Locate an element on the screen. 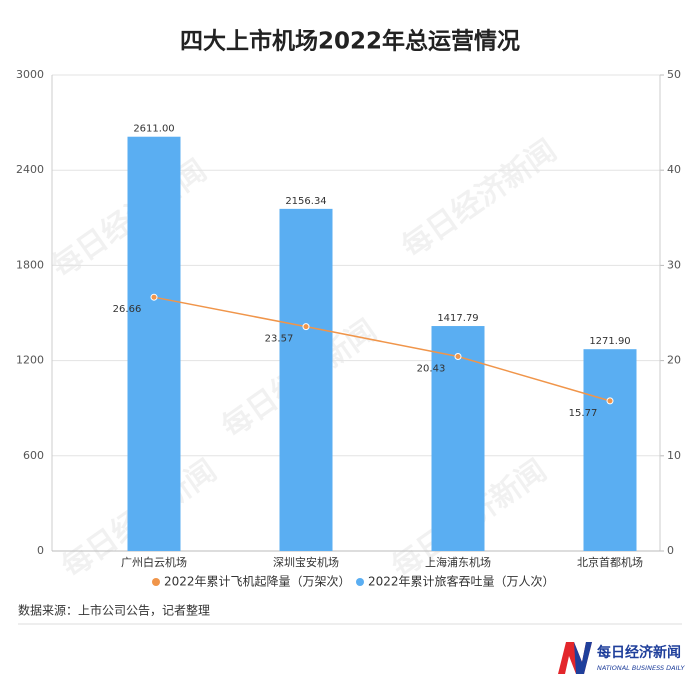 The height and width of the screenshot is (700, 700). x-tick-label: 北京首都机场 is located at coordinates (610, 562).